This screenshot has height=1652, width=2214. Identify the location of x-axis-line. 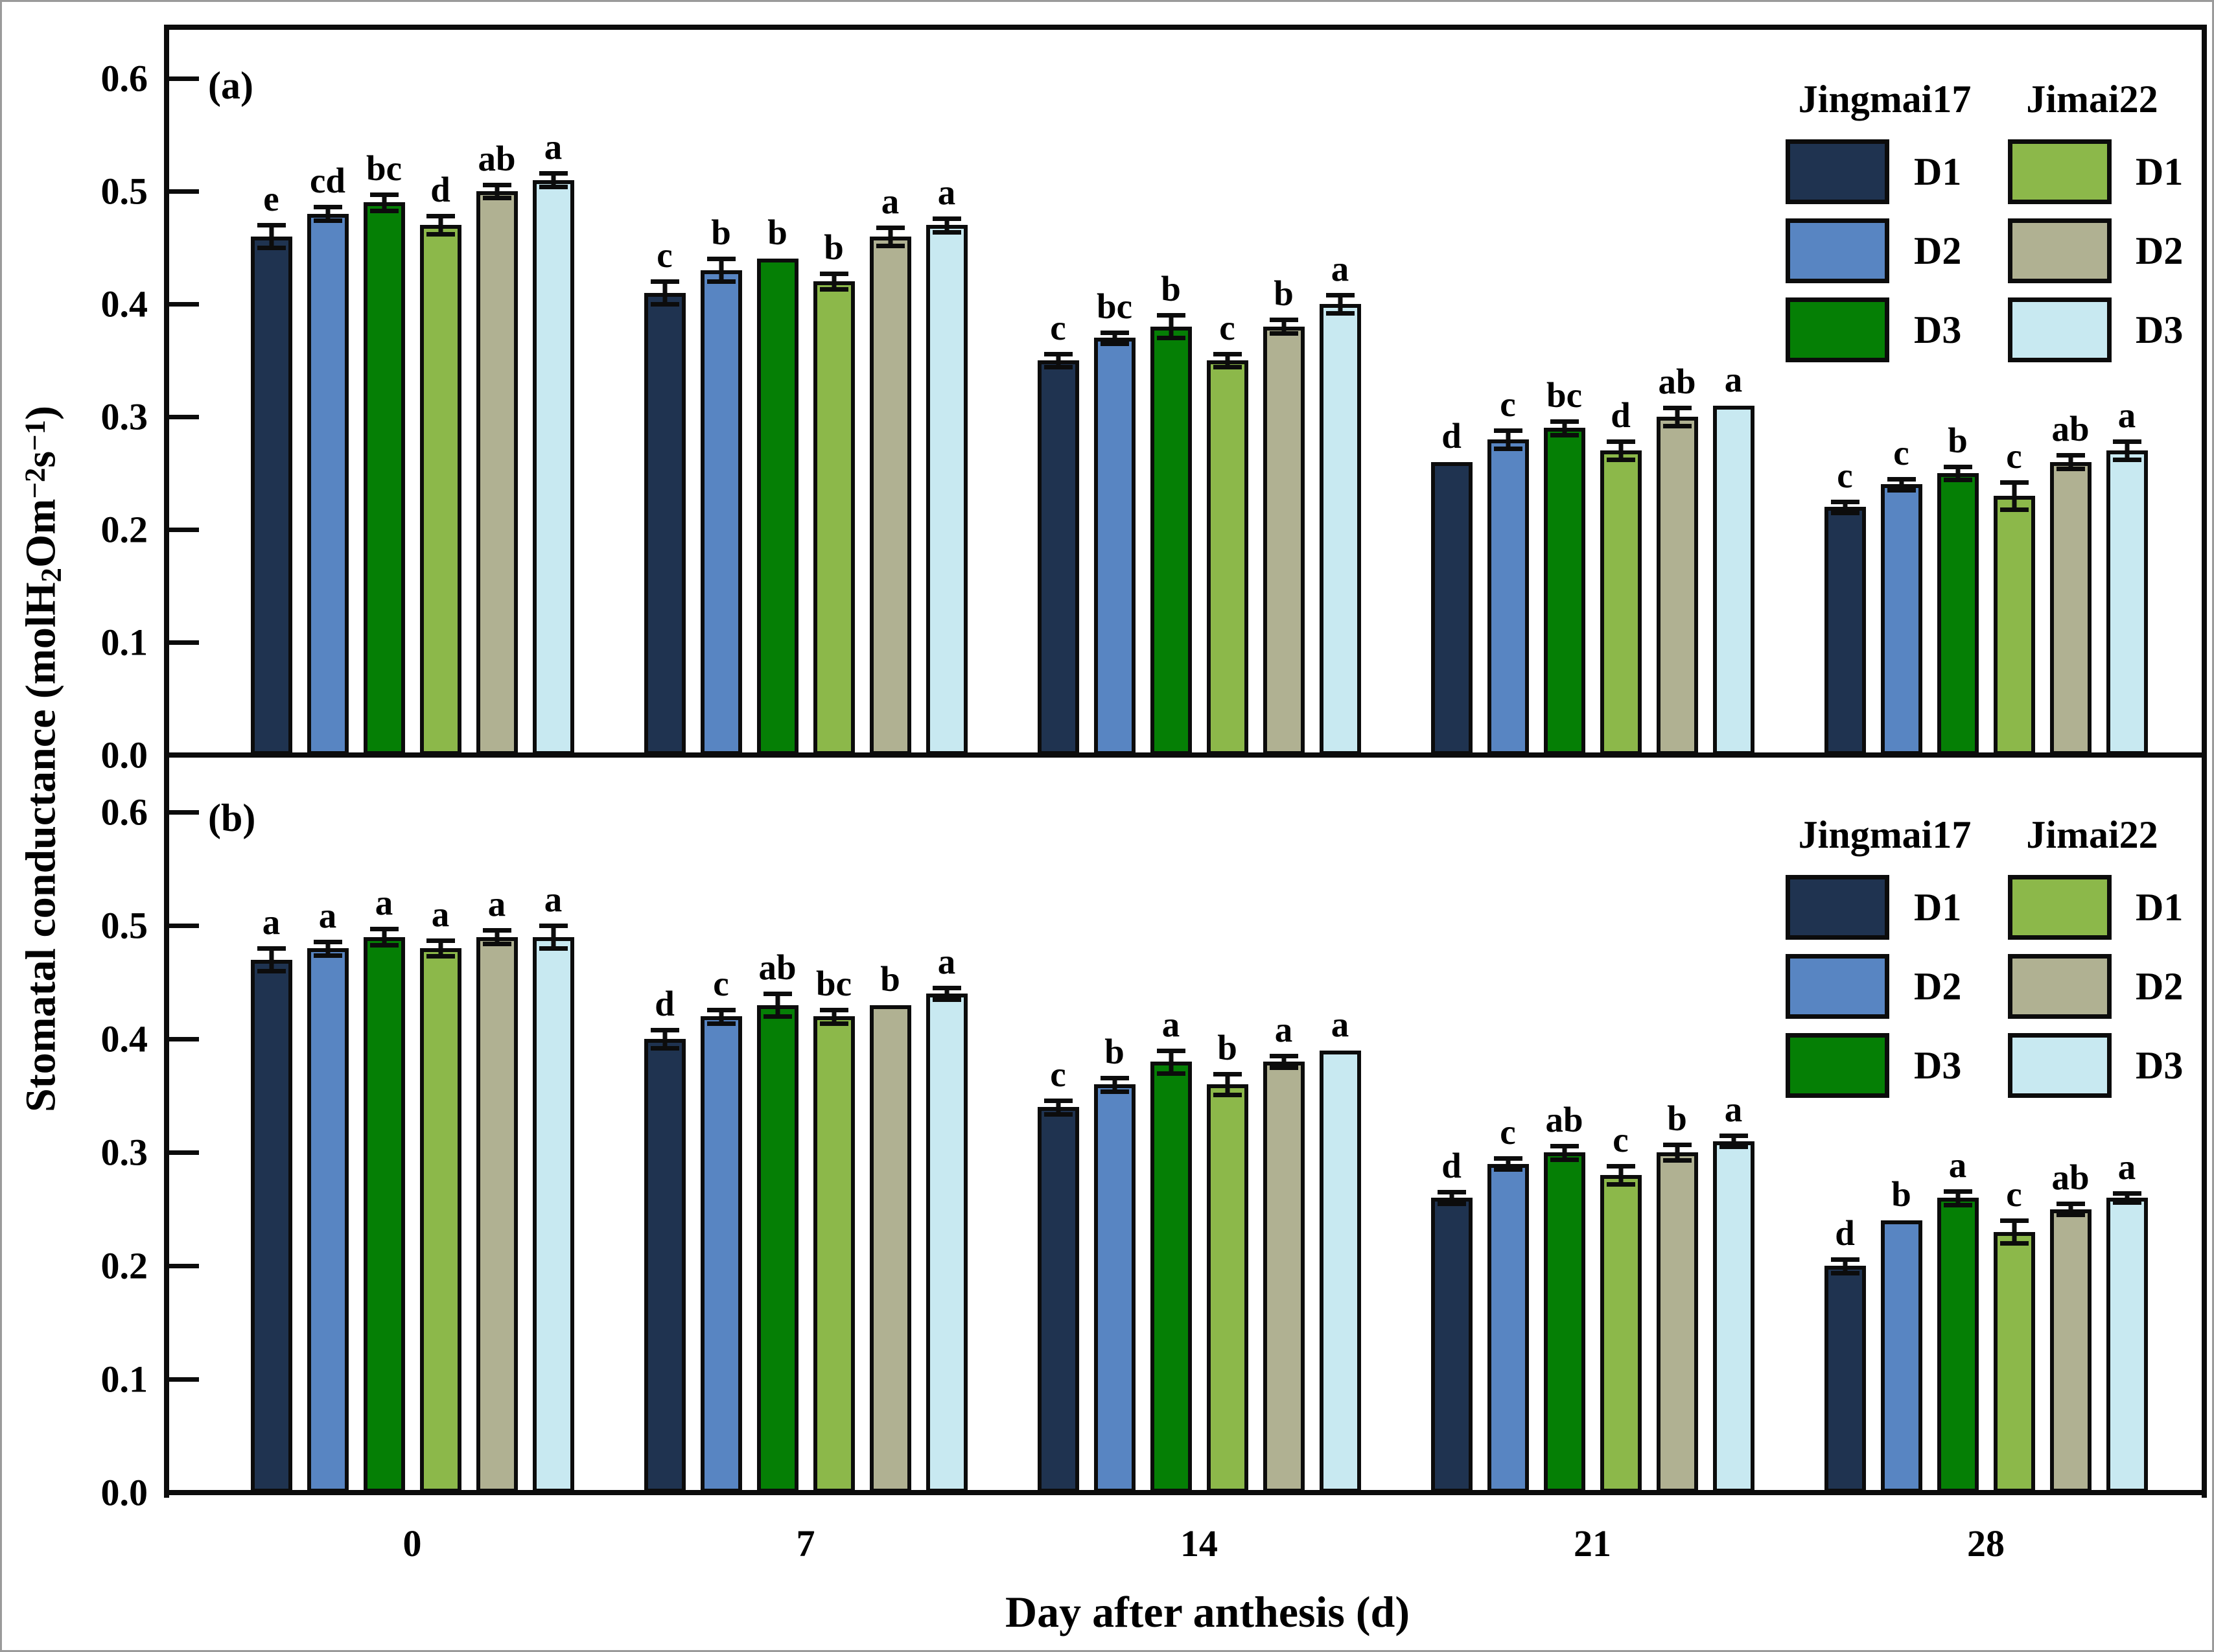
(1185, 1492).